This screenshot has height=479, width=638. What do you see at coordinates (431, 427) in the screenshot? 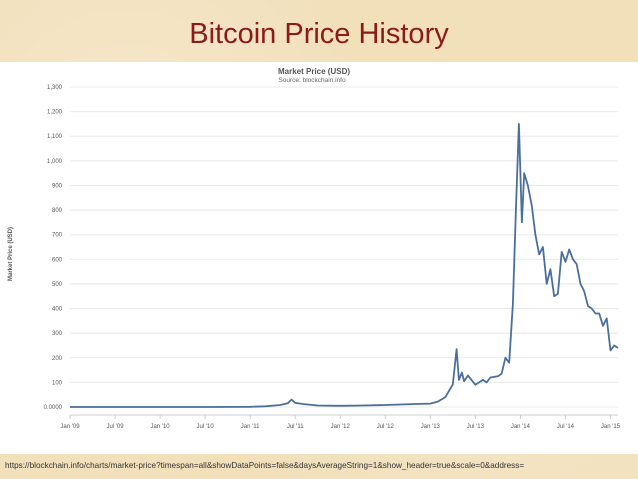
I see `x-tick-label: Jan '13` at bounding box center [431, 427].